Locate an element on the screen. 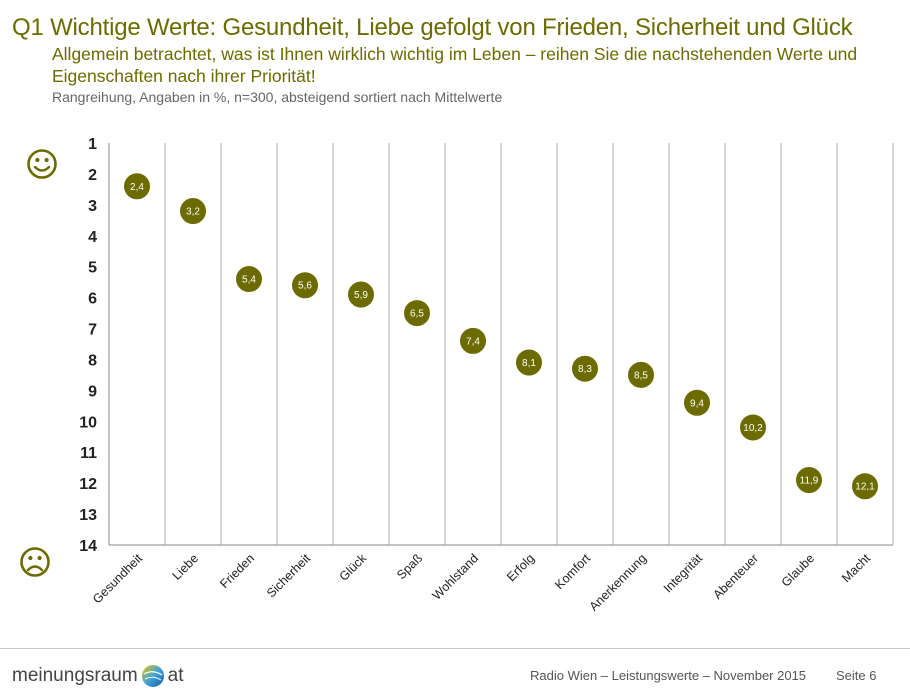 The height and width of the screenshot is (696, 910). y-tick-label: 14 is located at coordinates (88, 546).